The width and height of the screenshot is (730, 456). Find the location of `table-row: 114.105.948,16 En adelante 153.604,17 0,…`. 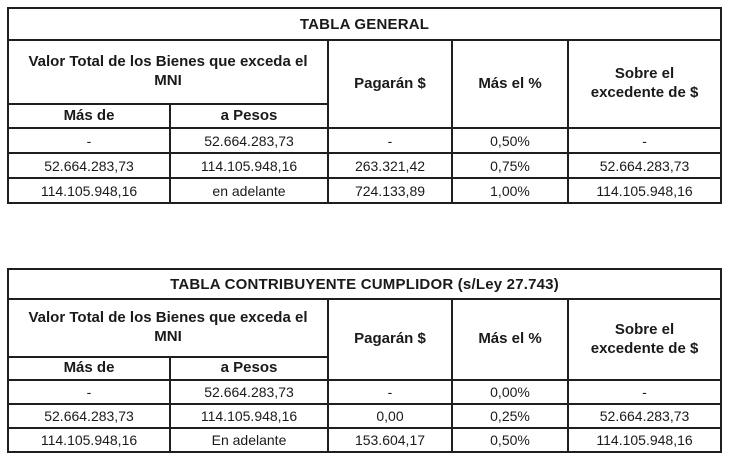

table-row: 114.105.948,16 En adelante 153.604,17 0,… is located at coordinates (365, 440).